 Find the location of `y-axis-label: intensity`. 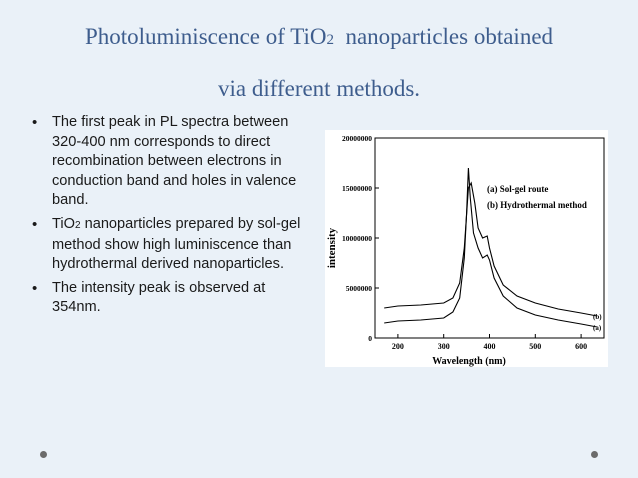

y-axis-label: intensity is located at coordinates (332, 247).